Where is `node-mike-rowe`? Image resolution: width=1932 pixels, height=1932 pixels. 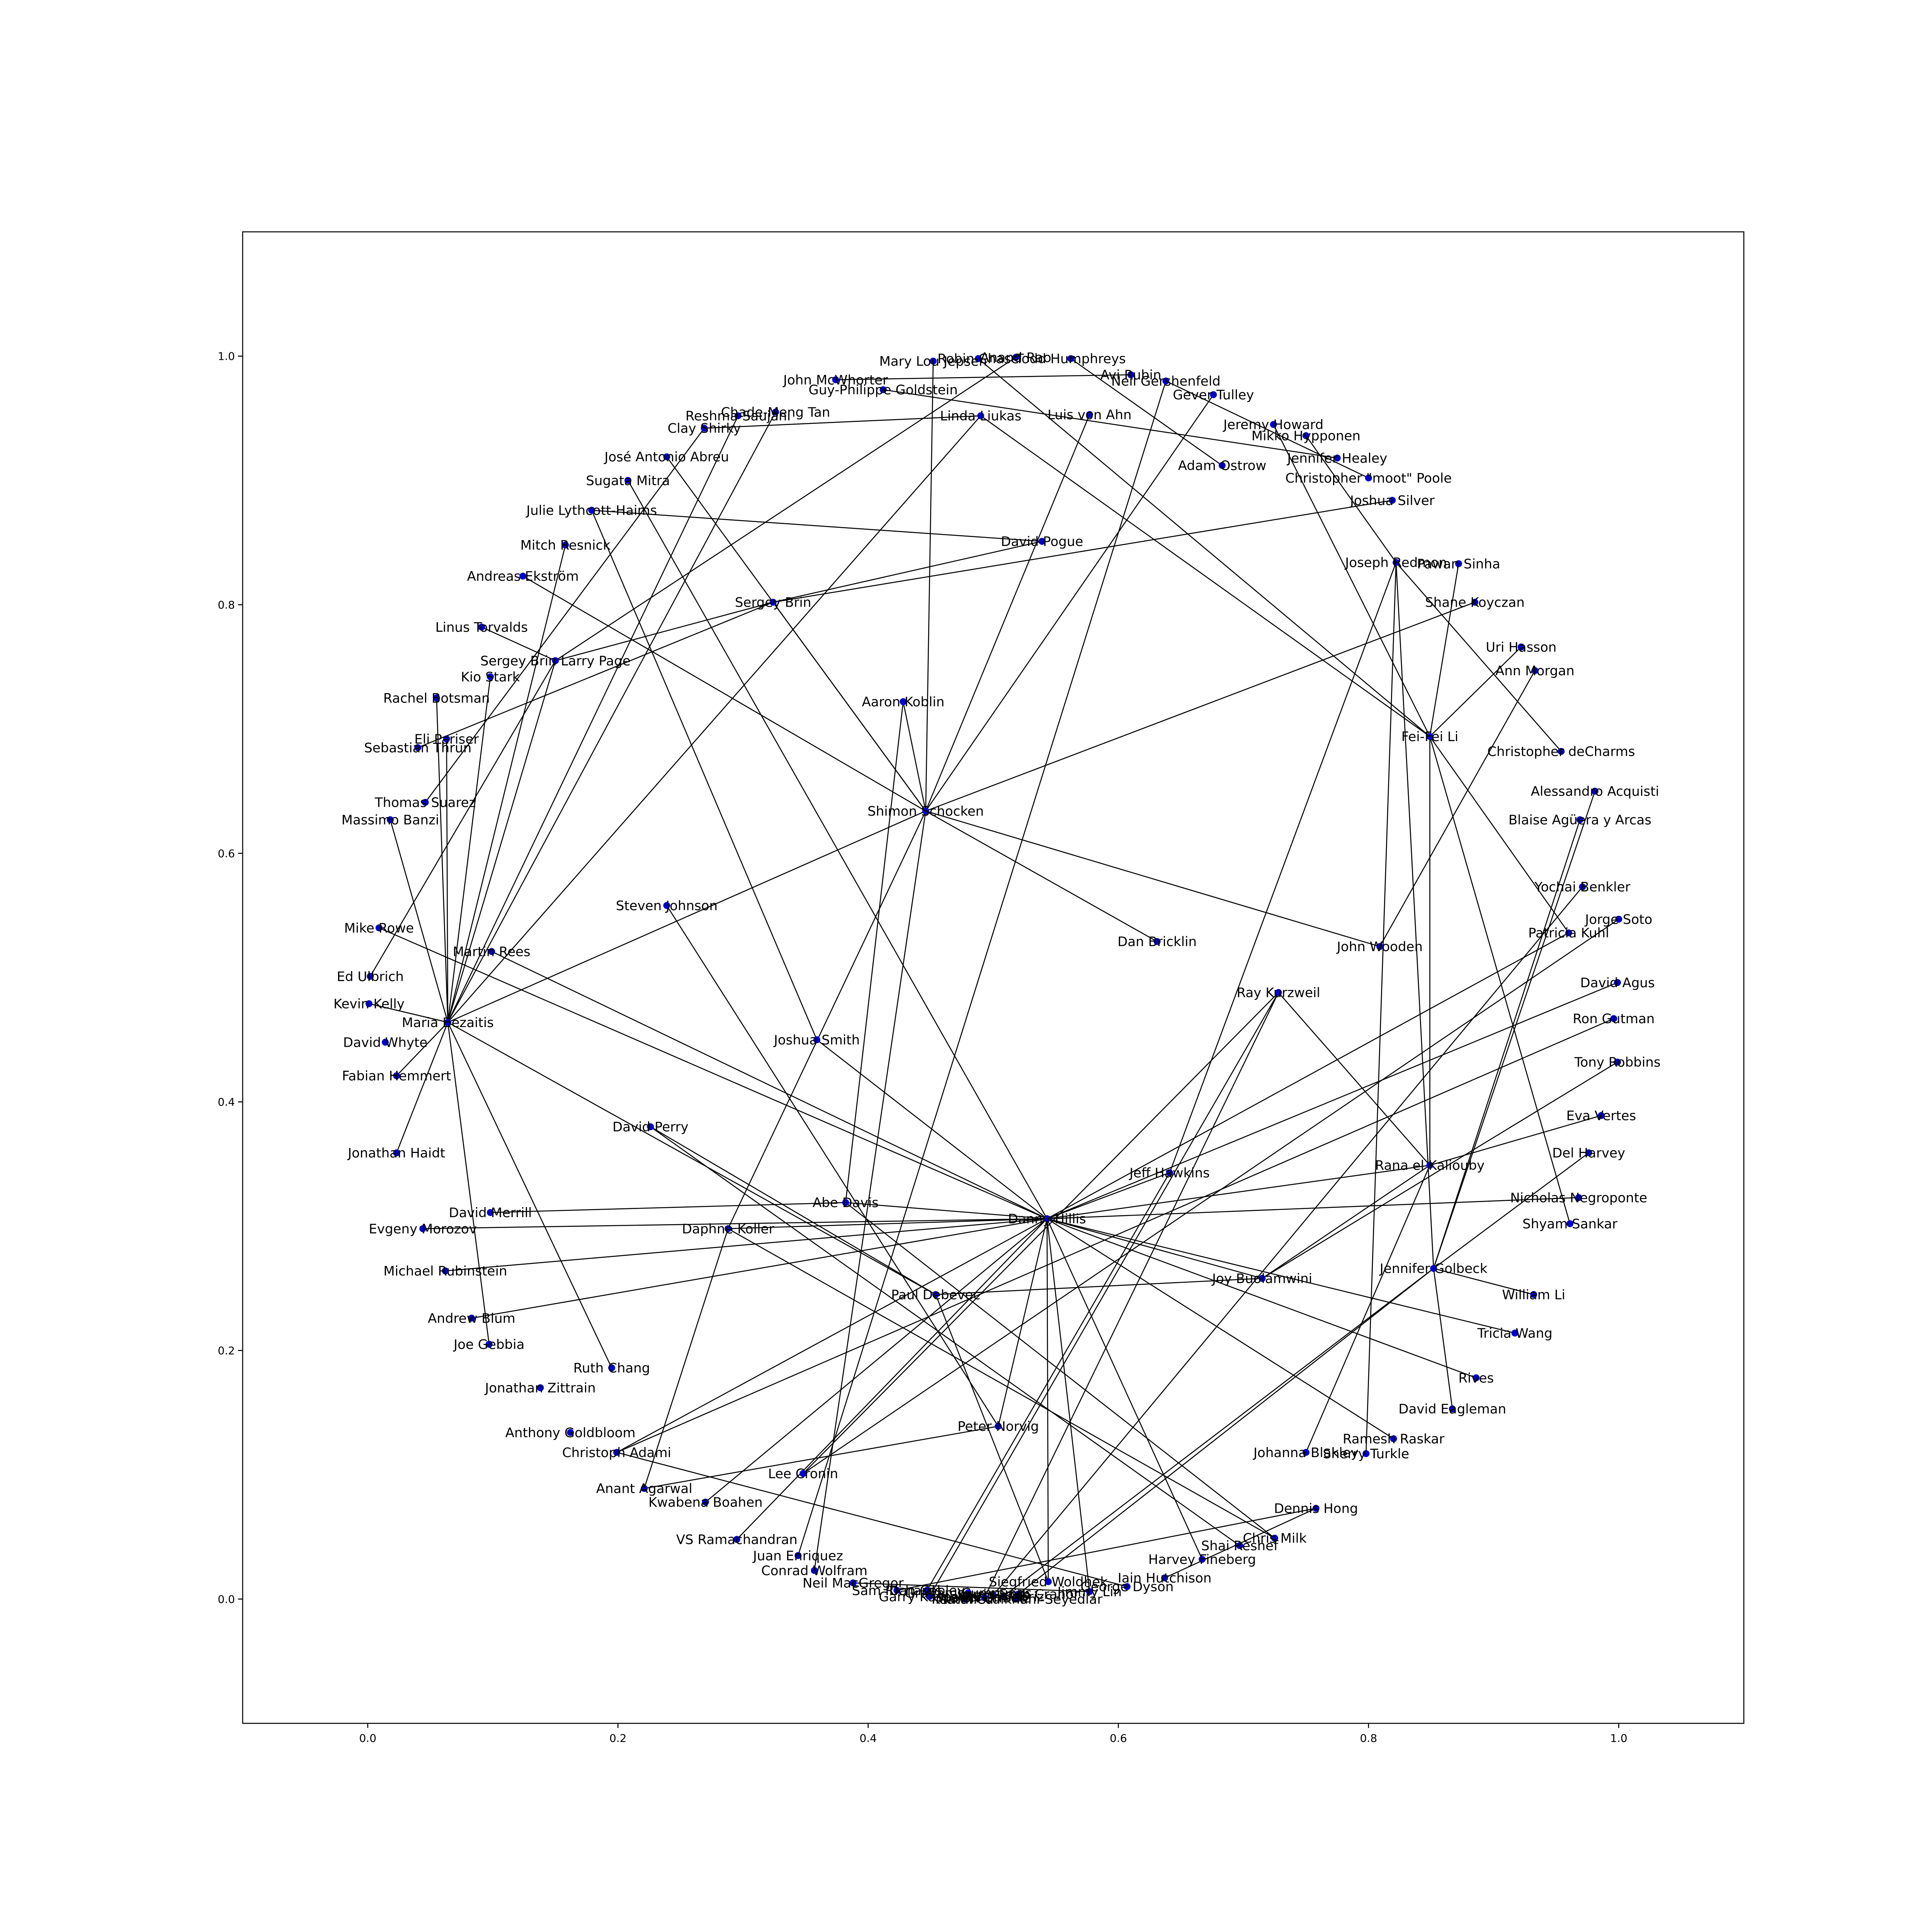
node-mike-rowe is located at coordinates (379, 928).